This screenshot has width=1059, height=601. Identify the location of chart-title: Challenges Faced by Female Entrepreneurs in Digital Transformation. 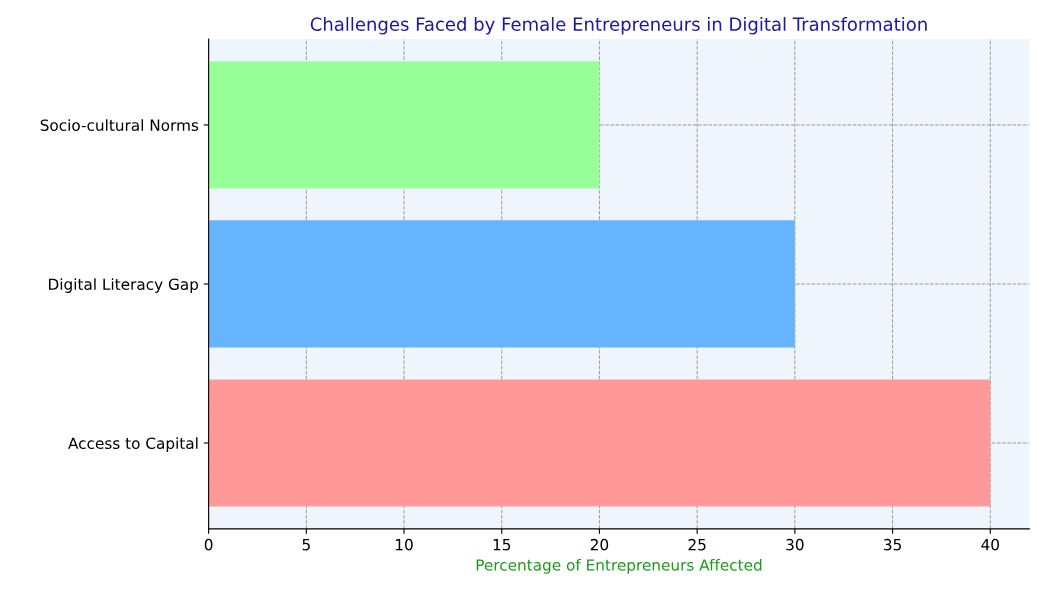
(618, 26).